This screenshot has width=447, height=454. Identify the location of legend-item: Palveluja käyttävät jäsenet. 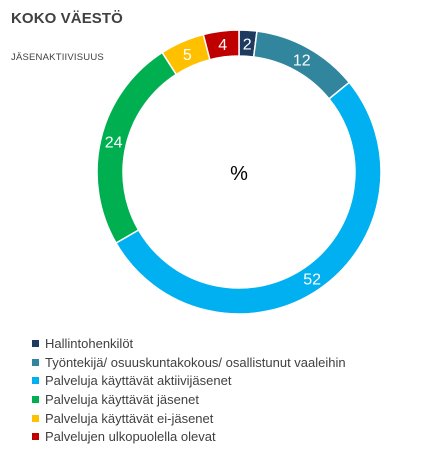
(189, 399).